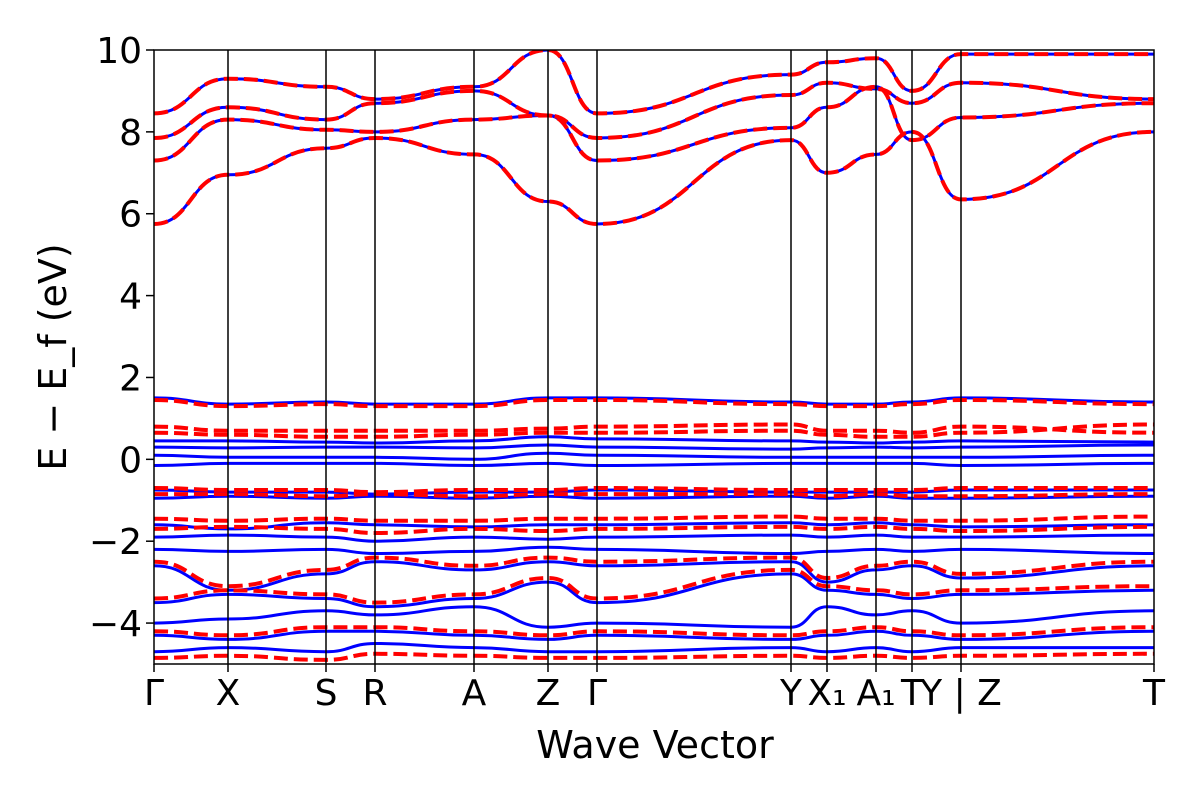 The height and width of the screenshot is (800, 1200). I want to click on x-tick-label: R, so click(374, 693).